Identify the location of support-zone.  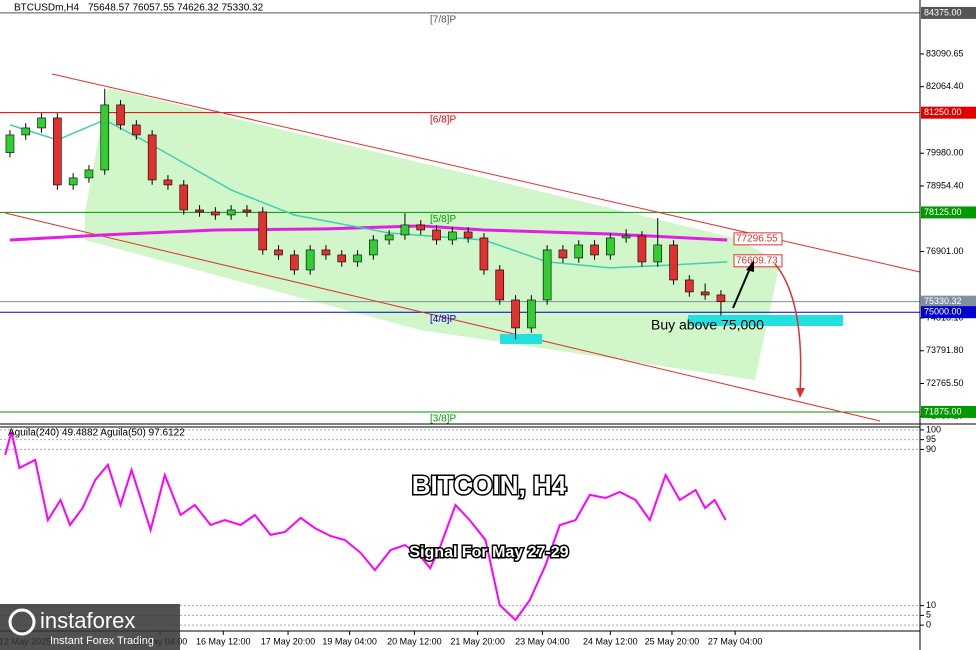
(521, 339).